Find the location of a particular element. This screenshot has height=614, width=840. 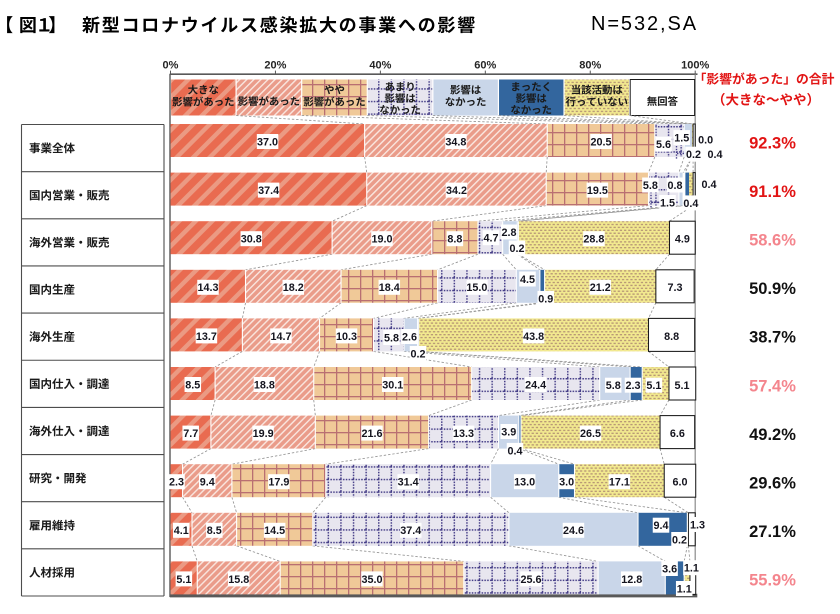

svg-text: 0.9 is located at coordinates (545, 299).